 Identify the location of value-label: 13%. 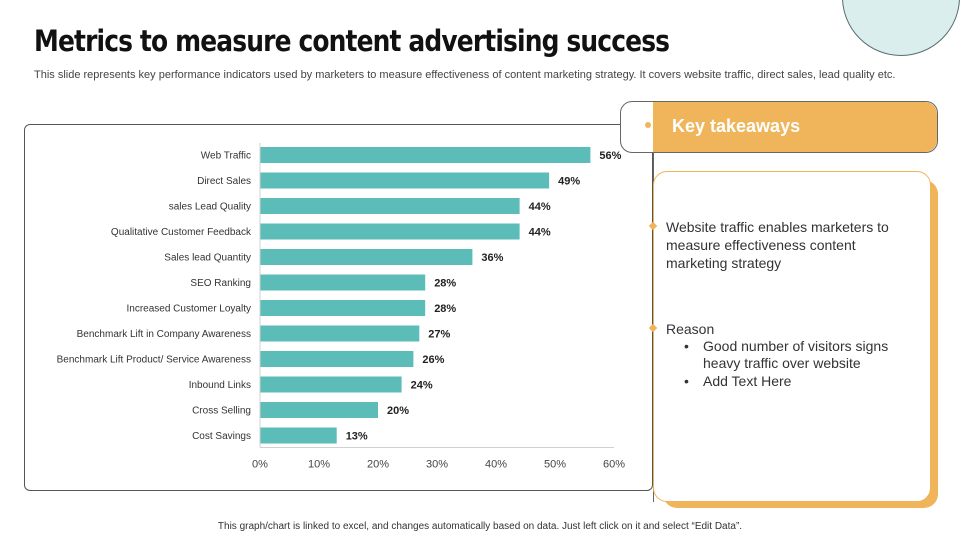
(357, 437).